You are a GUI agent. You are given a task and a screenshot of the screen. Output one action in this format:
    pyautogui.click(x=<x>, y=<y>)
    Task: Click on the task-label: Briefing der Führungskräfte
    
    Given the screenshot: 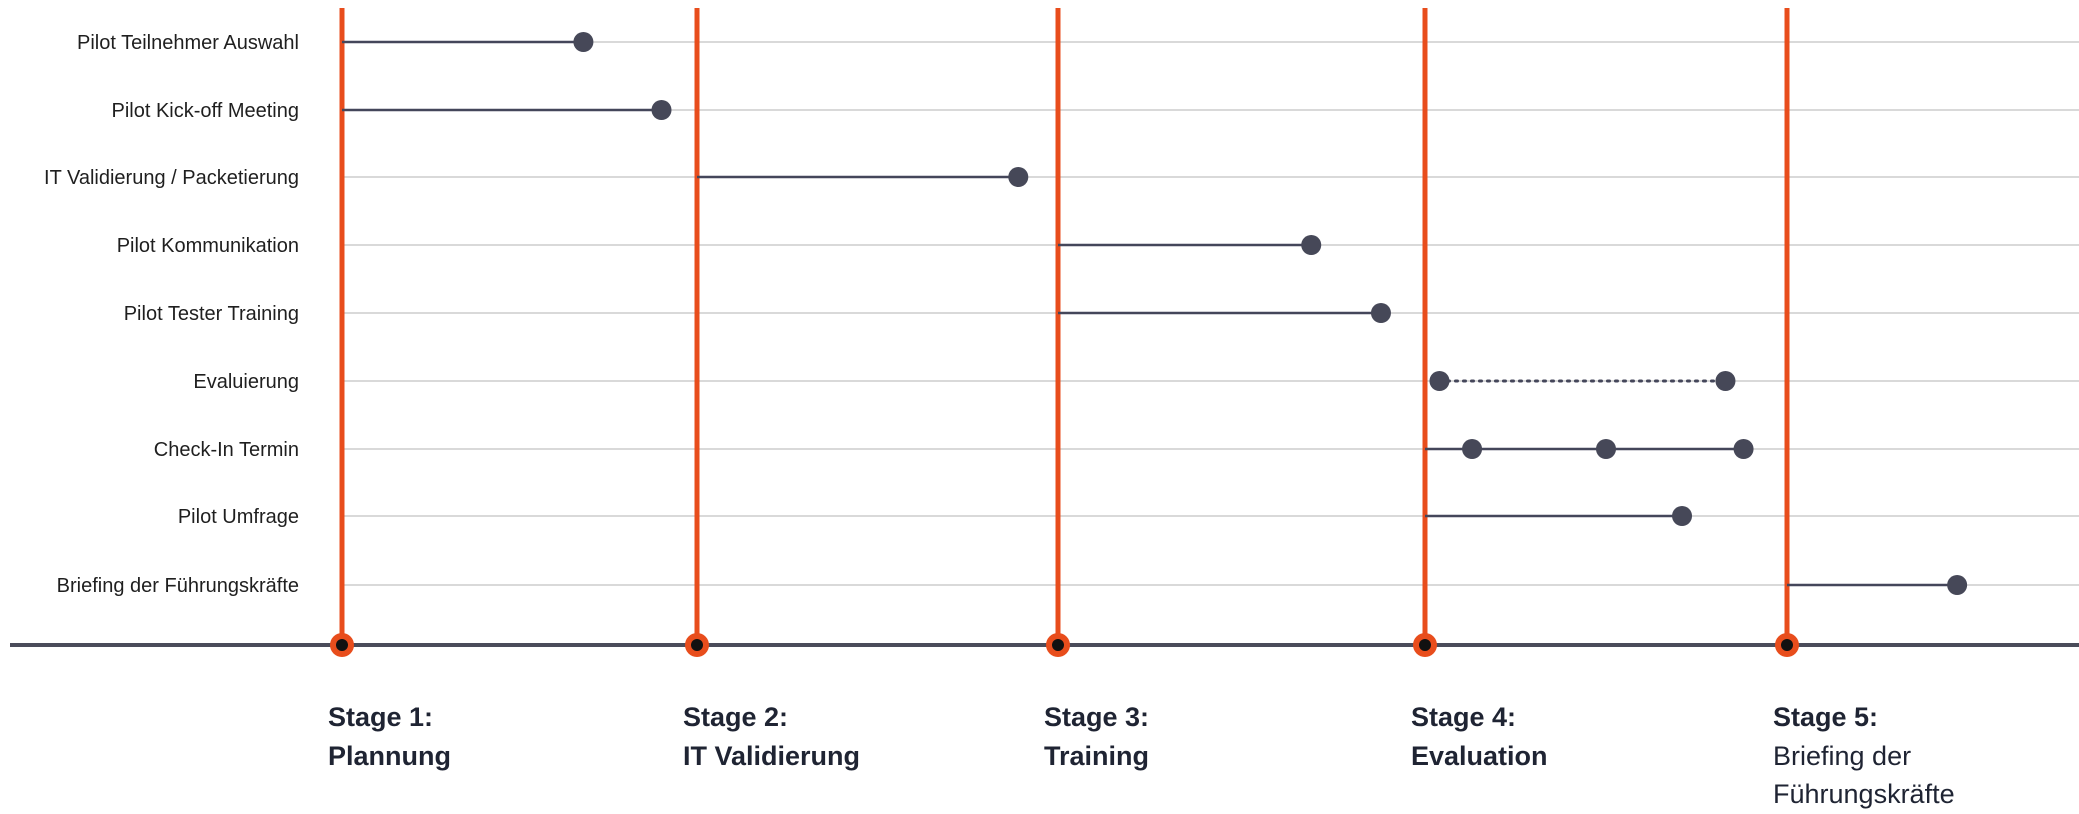 What is the action you would take?
    pyautogui.click(x=178, y=586)
    